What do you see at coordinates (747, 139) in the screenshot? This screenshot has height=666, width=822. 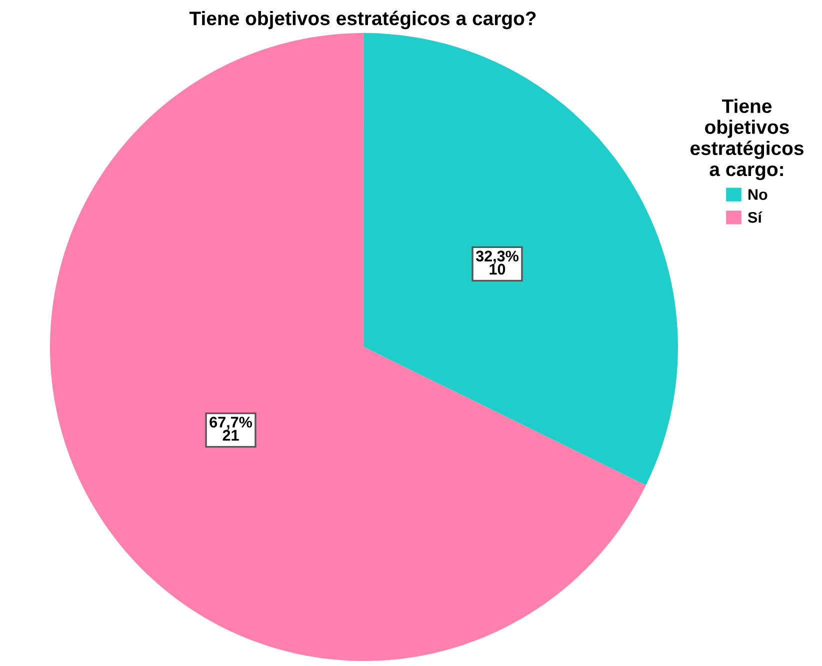 I see `legend-title: Tiene objetivos estratégicos a cargo:` at bounding box center [747, 139].